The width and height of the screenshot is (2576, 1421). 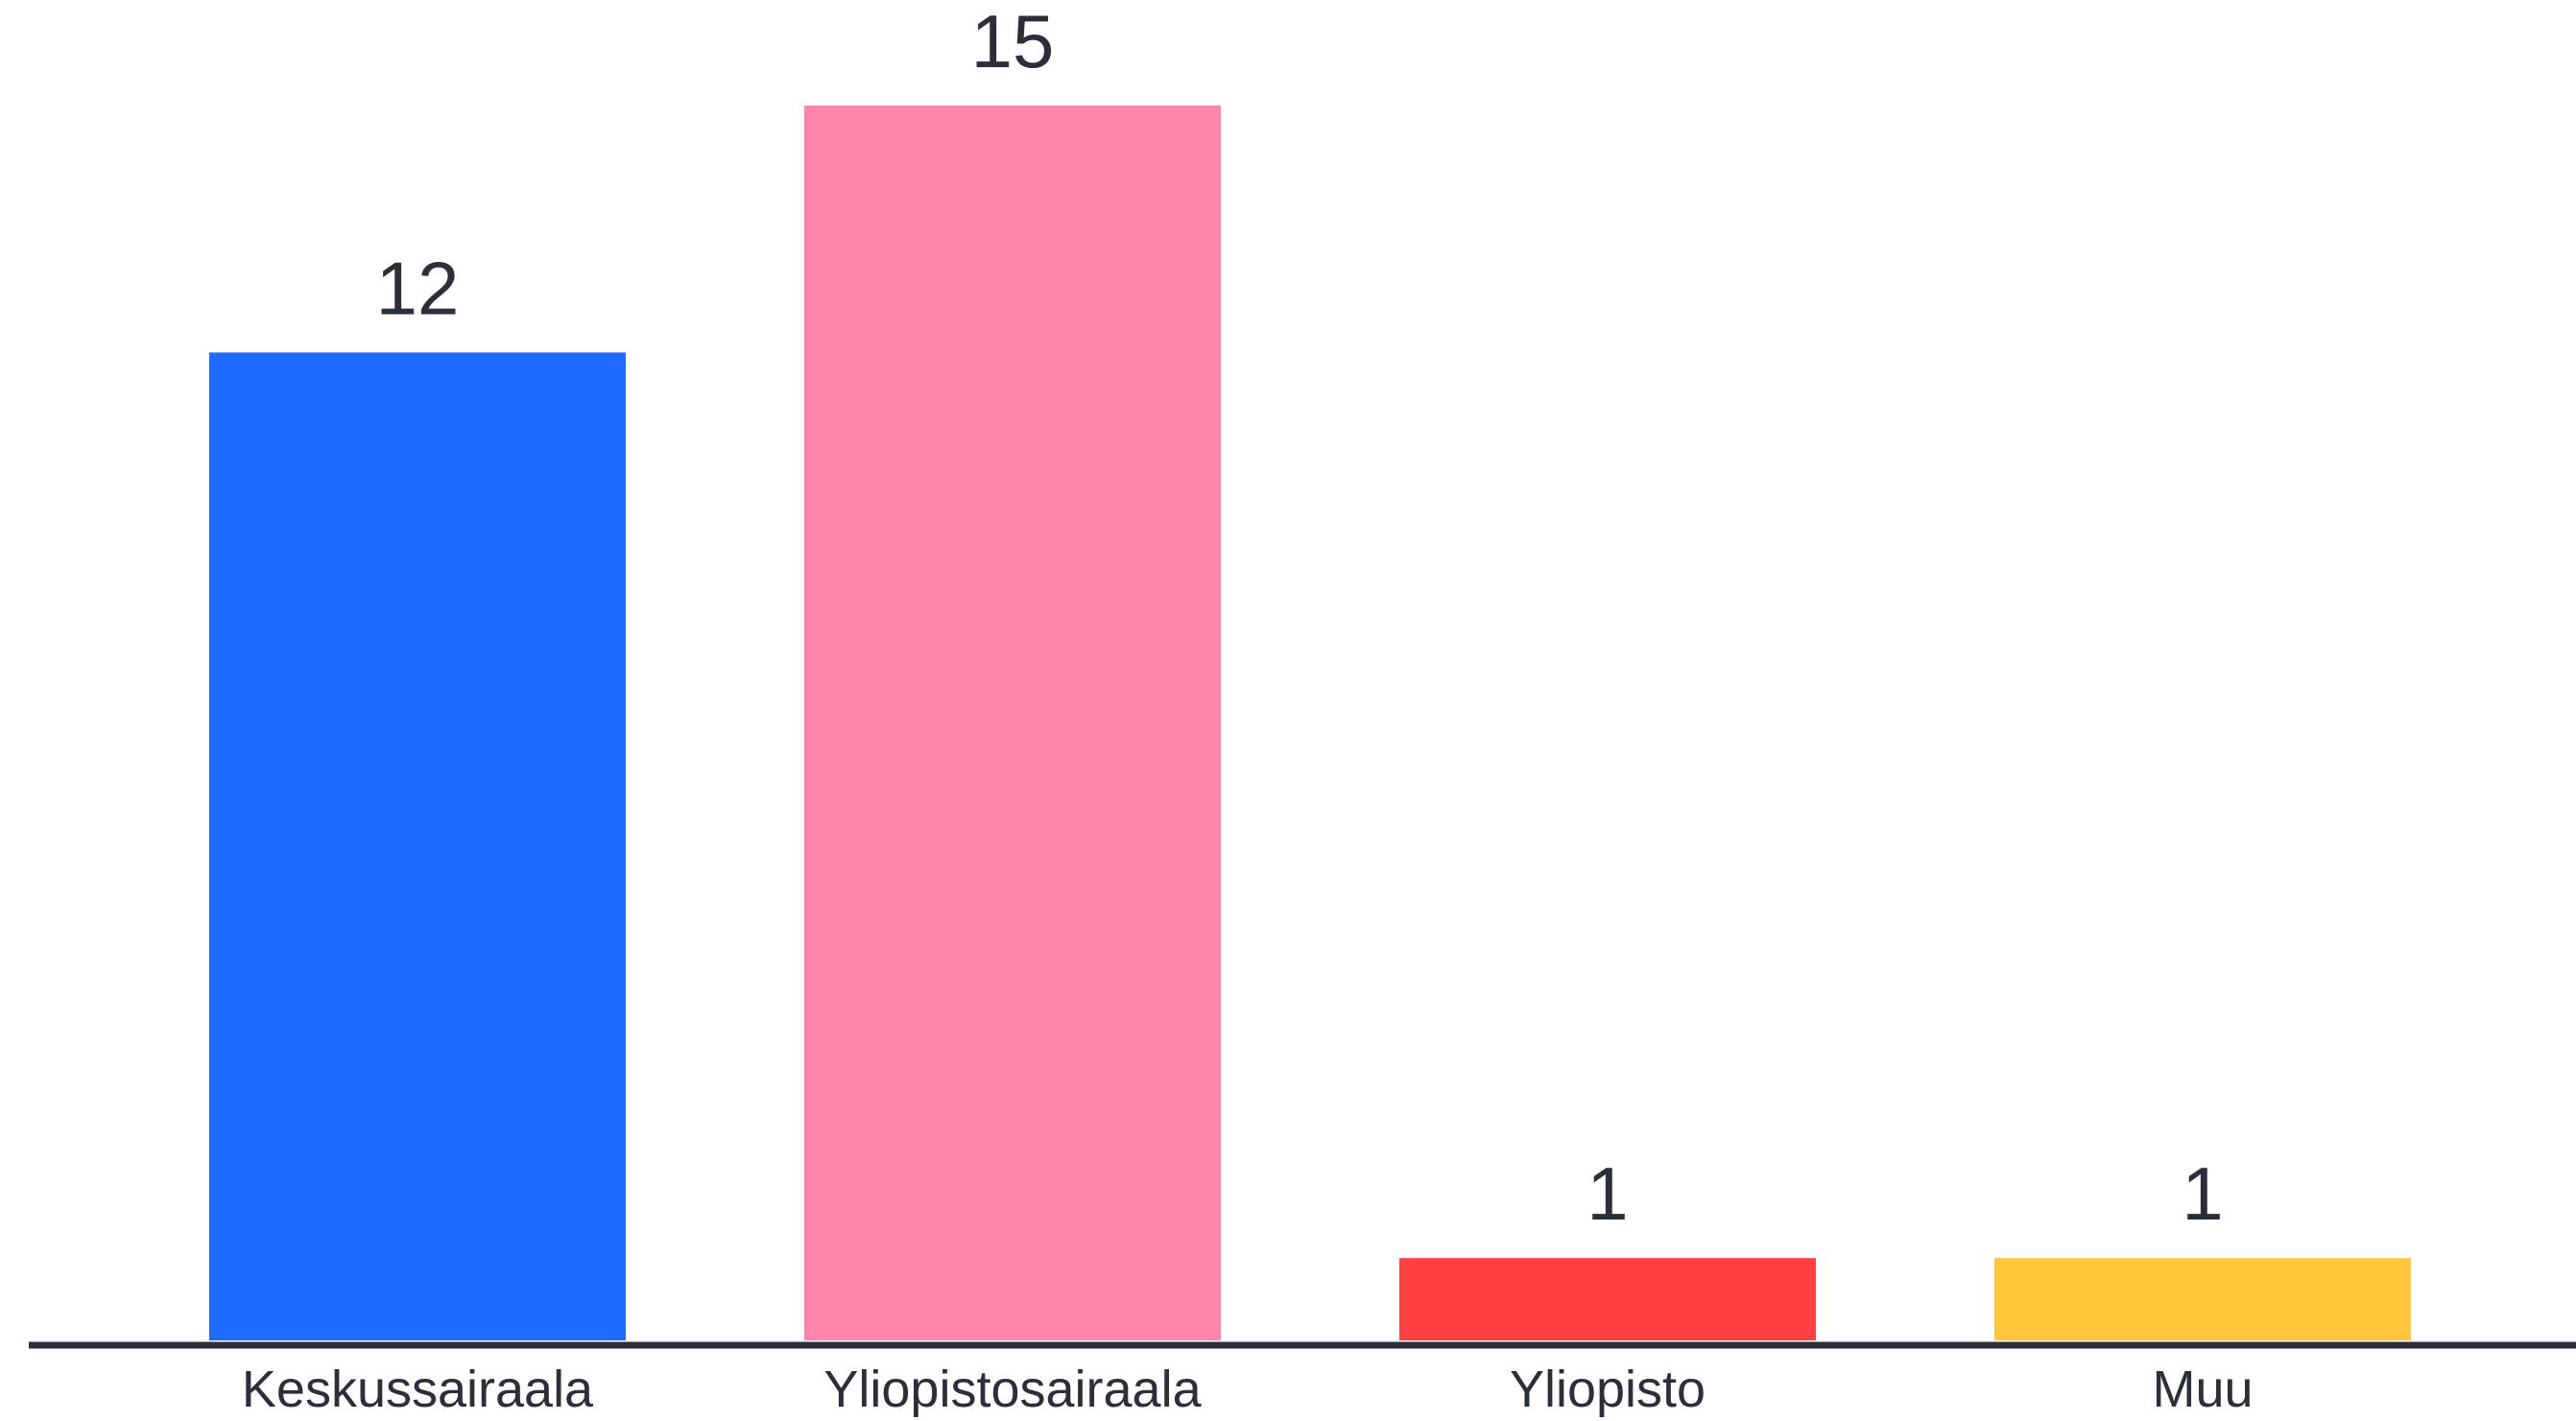 I want to click on data-label-0: 12, so click(x=418, y=288).